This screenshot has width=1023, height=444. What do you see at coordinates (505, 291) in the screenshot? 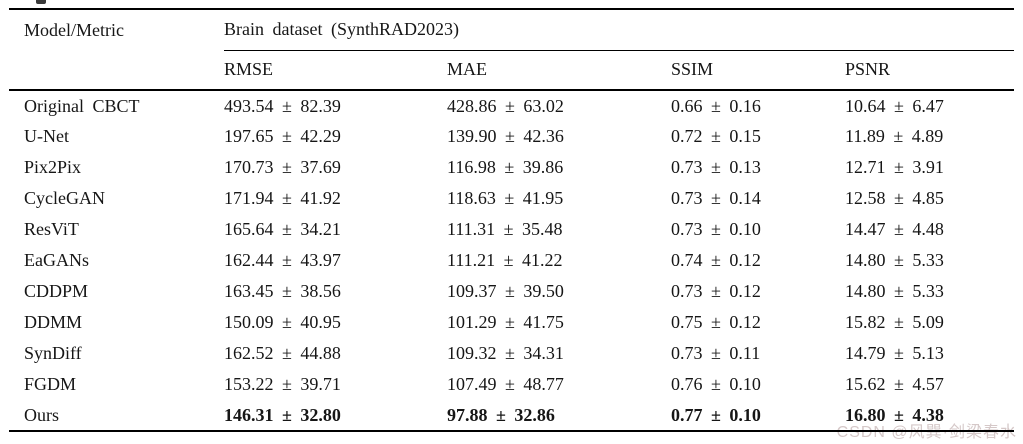
I see `mae-value-cell: 109.37 ± 39.50` at bounding box center [505, 291].